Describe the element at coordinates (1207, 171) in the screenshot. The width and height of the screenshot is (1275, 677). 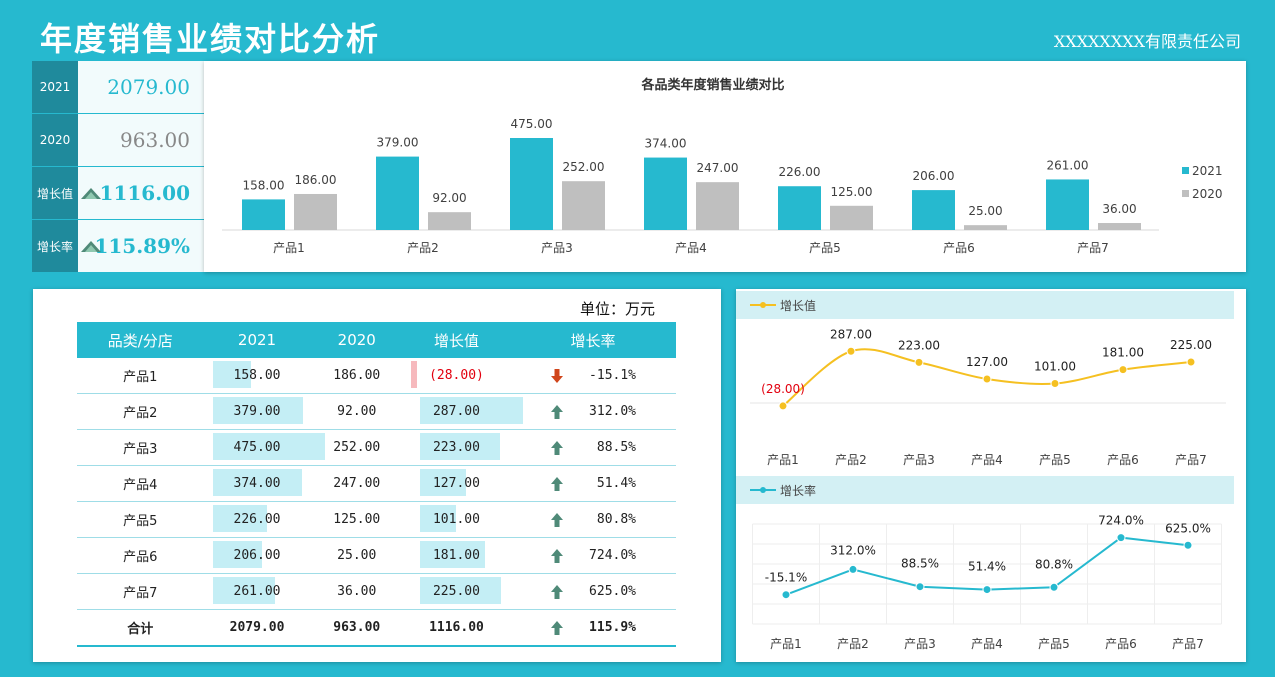
I see `legend-label-2021: 2021` at that location.